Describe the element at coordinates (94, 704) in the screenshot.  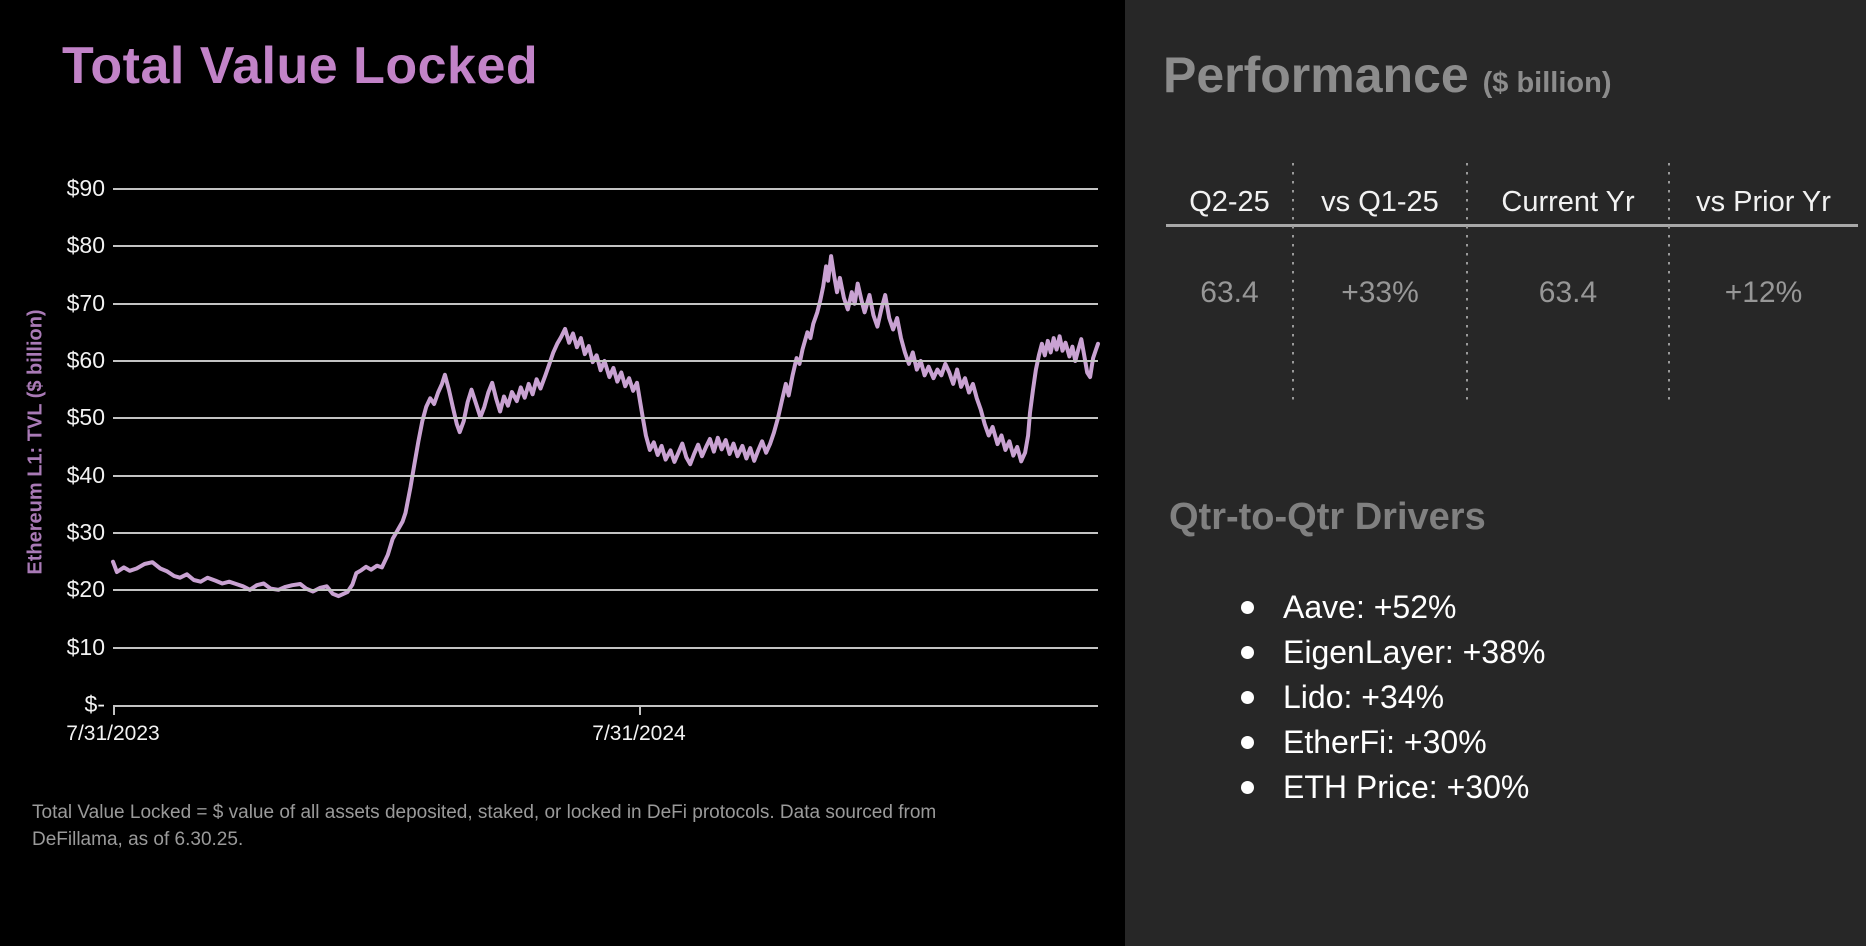
I see `y-tick-label: $-` at that location.